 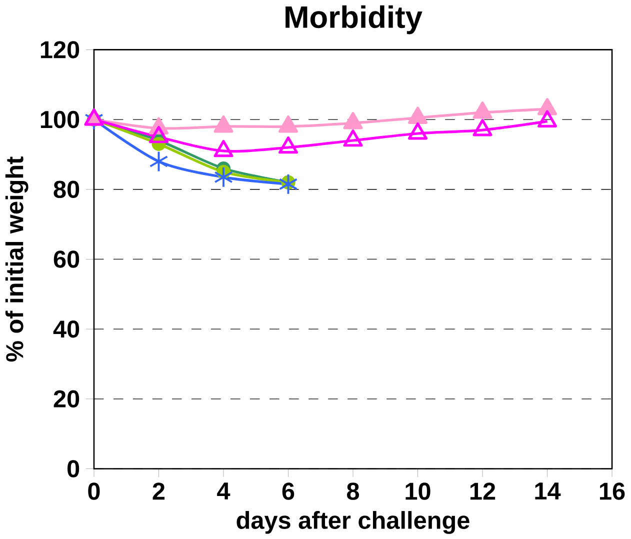 I want to click on x-tick-label: 2, so click(x=158, y=491).